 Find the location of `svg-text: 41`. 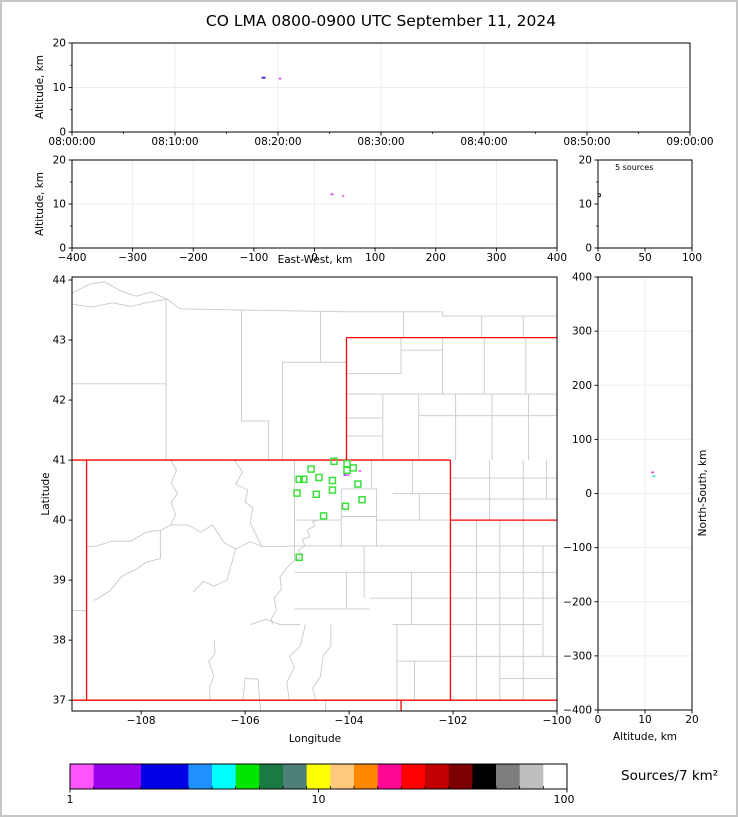

svg-text: 41 is located at coordinates (59, 461).